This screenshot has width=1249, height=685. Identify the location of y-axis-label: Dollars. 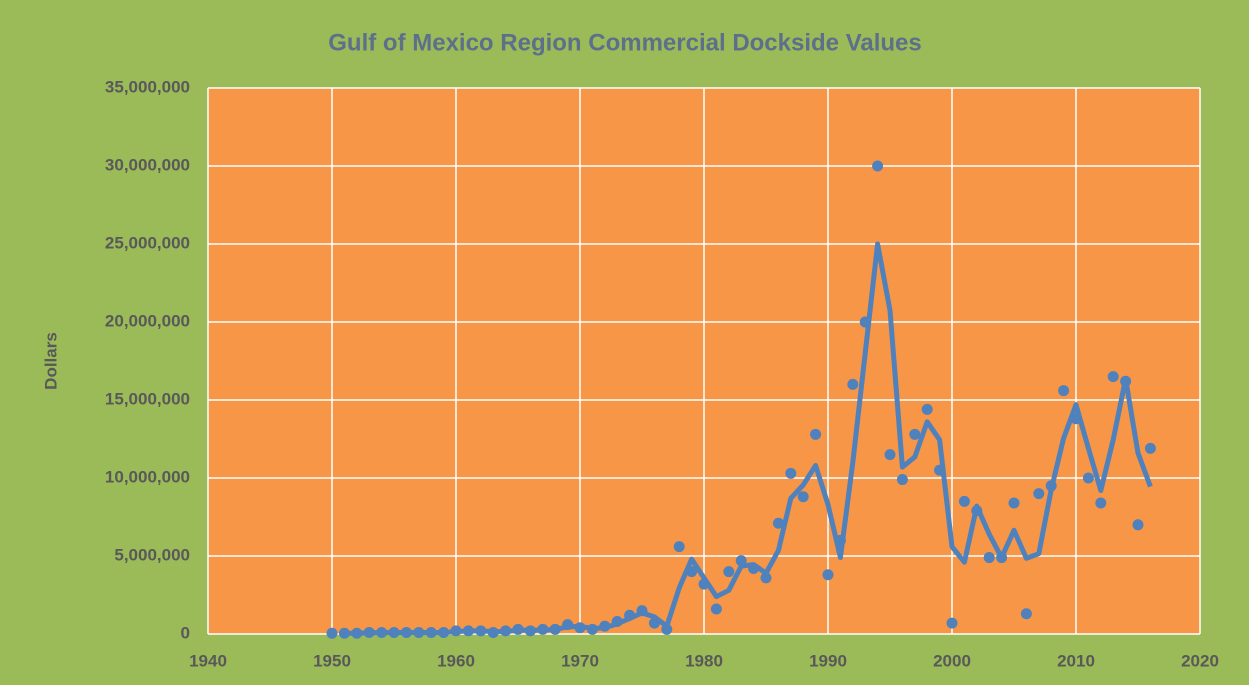
(50, 361).